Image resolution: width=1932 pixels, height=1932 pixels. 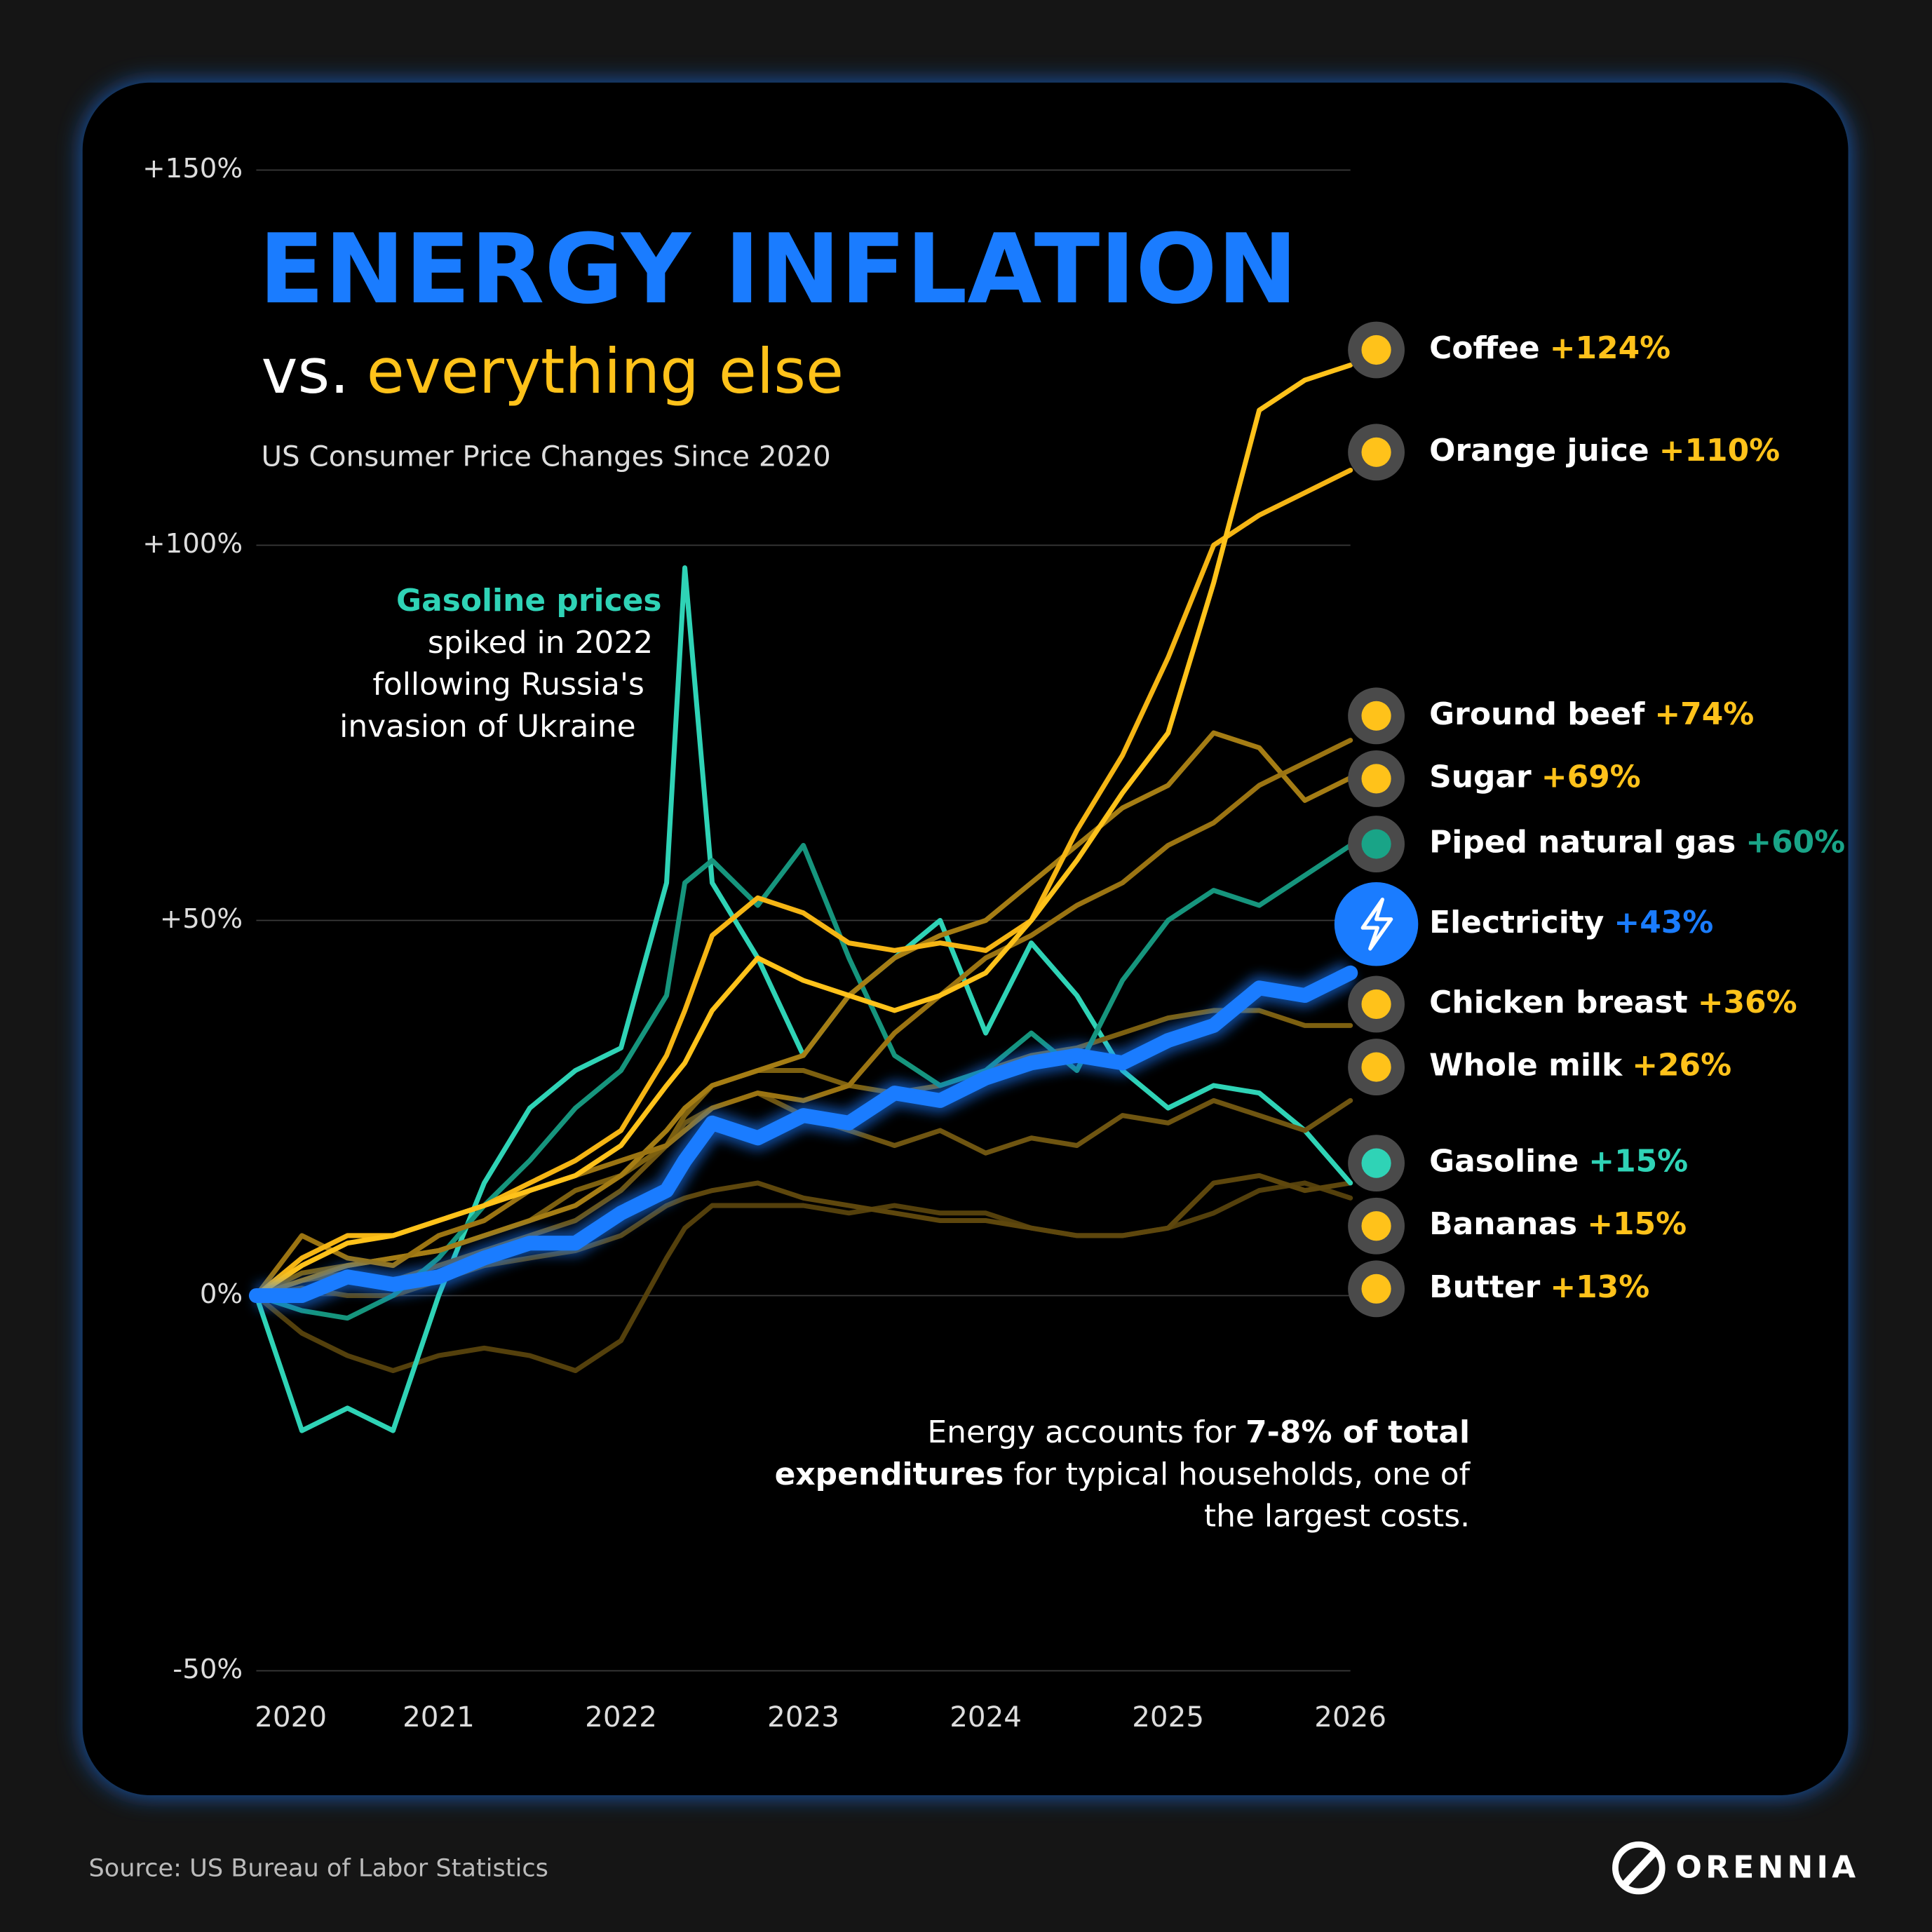 I want to click on y-tick-label: 0%, so click(x=221, y=1294).